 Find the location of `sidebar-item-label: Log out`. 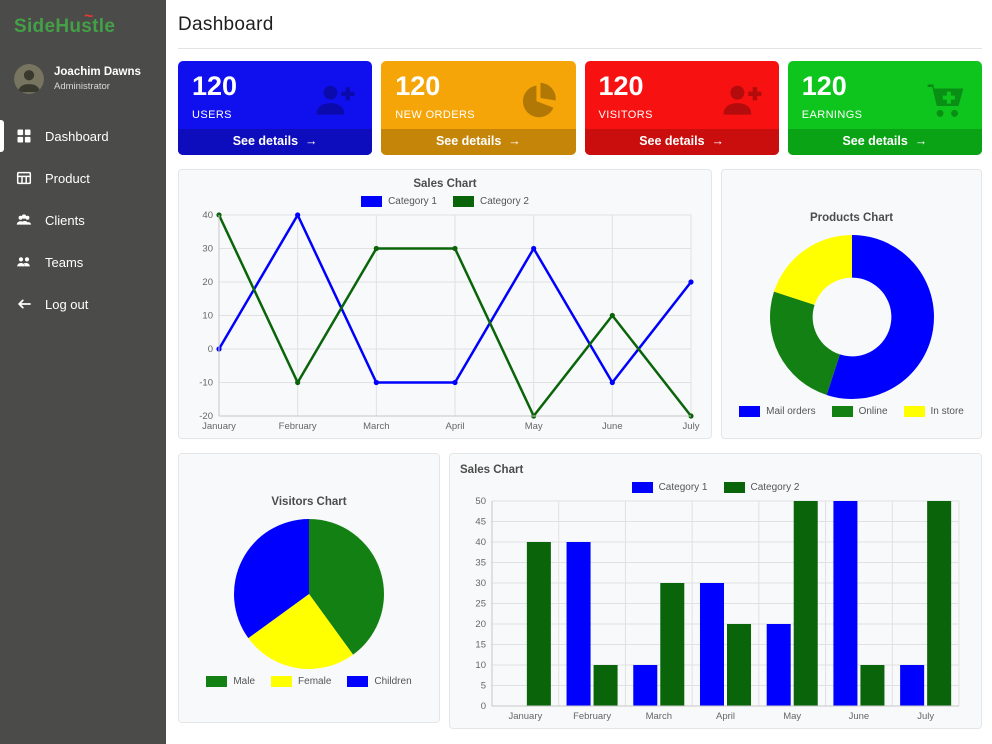

sidebar-item-label: Log out is located at coordinates (67, 304).